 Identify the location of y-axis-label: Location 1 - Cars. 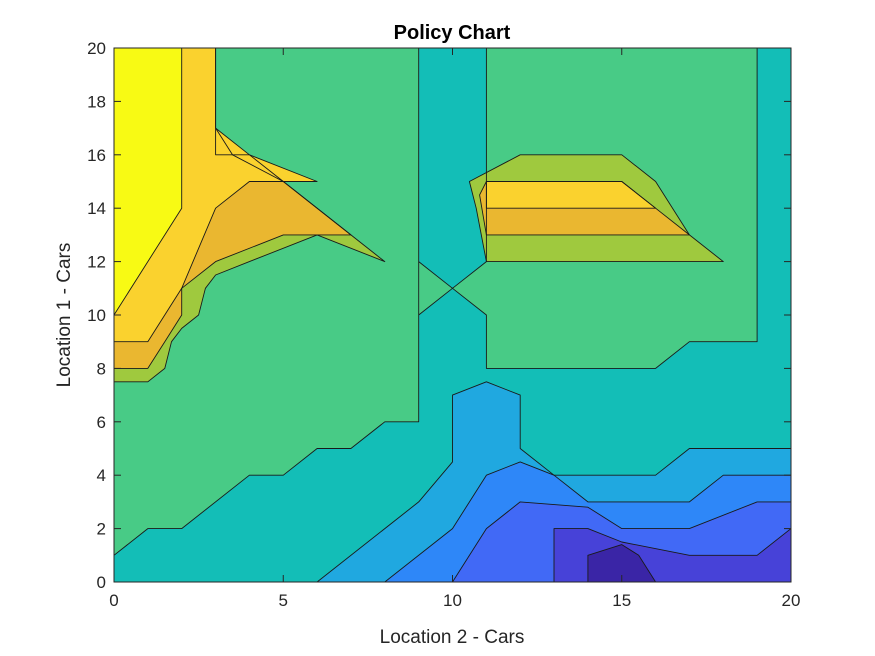
(64, 315).